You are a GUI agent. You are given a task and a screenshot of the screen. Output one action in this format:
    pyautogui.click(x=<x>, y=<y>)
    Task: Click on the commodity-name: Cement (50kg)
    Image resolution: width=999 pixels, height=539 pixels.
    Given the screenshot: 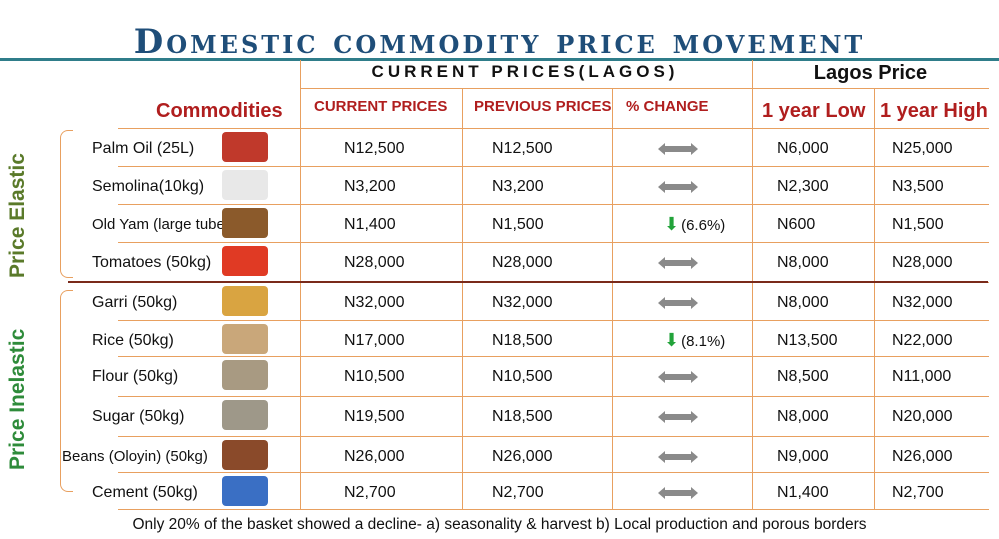 What is the action you would take?
    pyautogui.click(x=145, y=492)
    